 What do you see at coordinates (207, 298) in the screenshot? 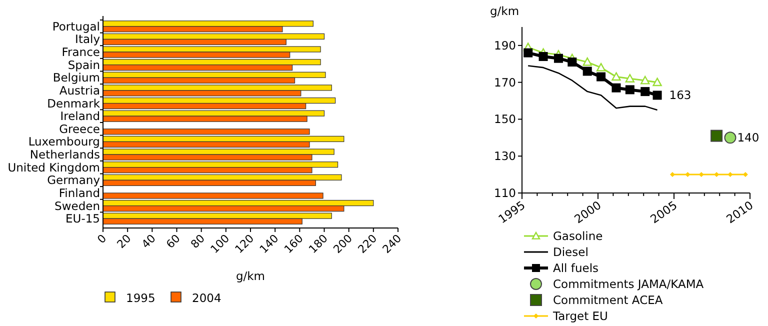
I see `legend-label: 2004` at bounding box center [207, 298].